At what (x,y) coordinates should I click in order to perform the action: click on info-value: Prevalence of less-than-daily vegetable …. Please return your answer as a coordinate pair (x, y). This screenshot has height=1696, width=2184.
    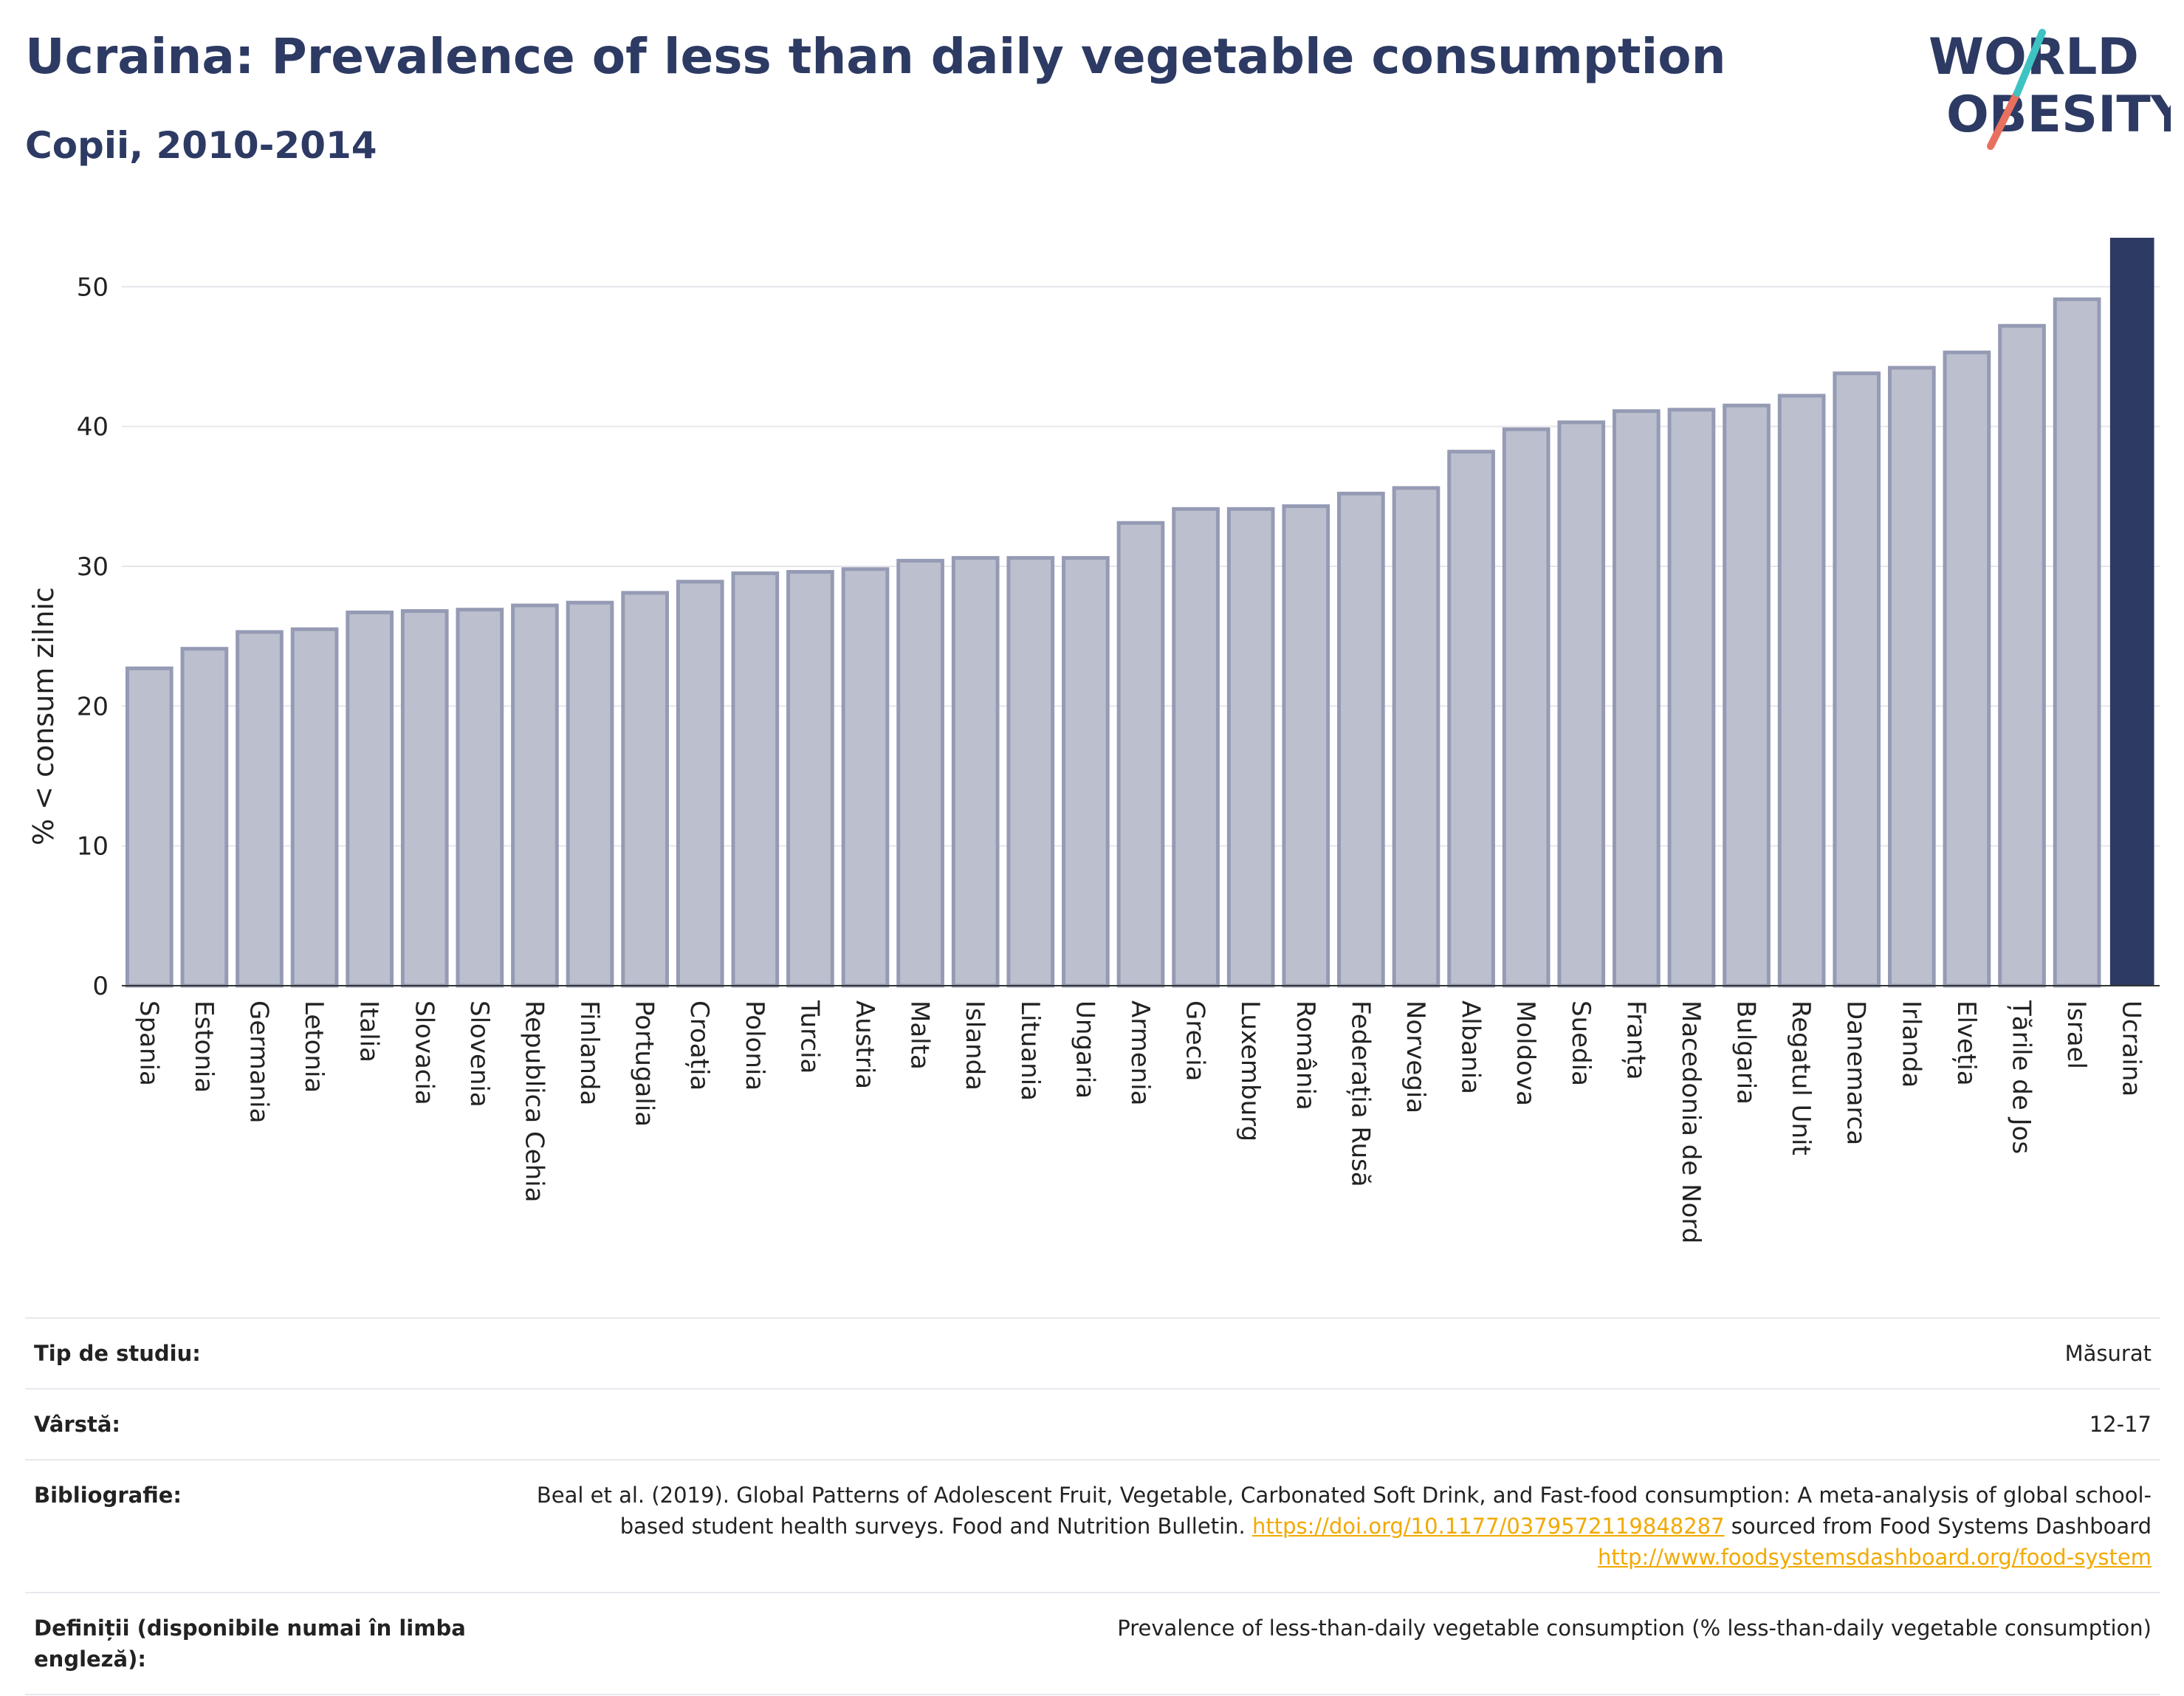
    Looking at the image, I should click on (1635, 1628).